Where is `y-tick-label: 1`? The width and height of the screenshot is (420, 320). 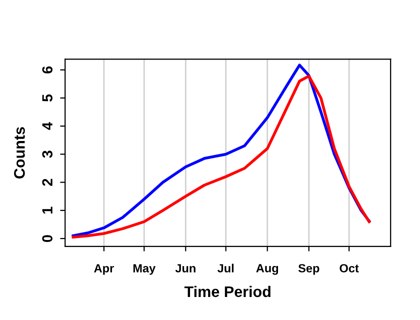
y-tick-label: 1 is located at coordinates (47, 210).